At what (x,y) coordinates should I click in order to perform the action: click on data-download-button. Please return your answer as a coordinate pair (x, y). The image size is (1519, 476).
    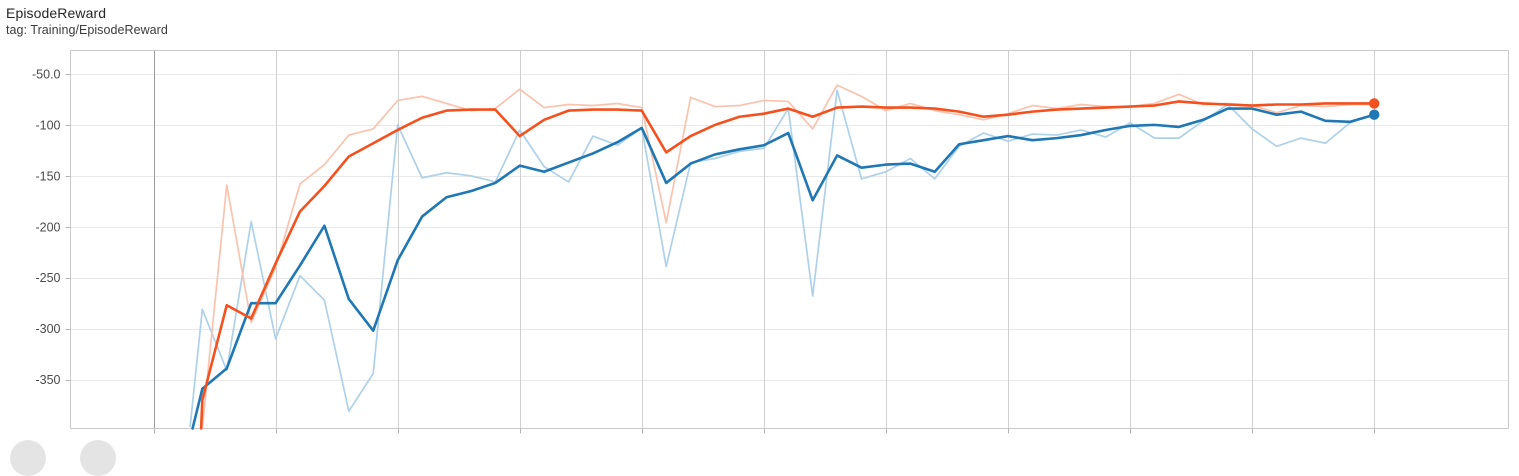
    Looking at the image, I should click on (98, 458).